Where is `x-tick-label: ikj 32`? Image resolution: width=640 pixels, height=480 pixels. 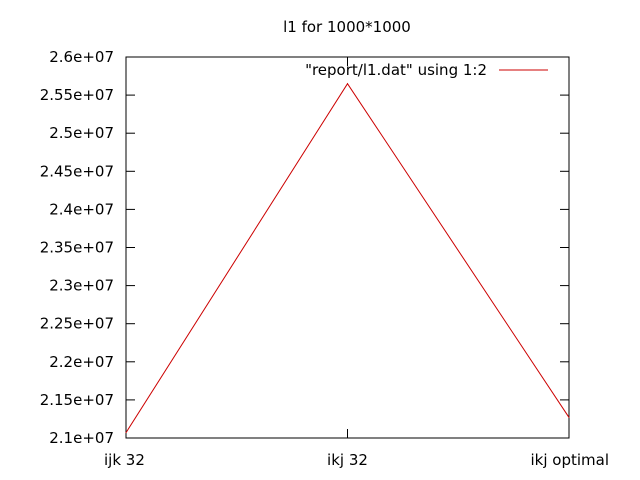 x-tick-label: ikj 32 is located at coordinates (347, 460).